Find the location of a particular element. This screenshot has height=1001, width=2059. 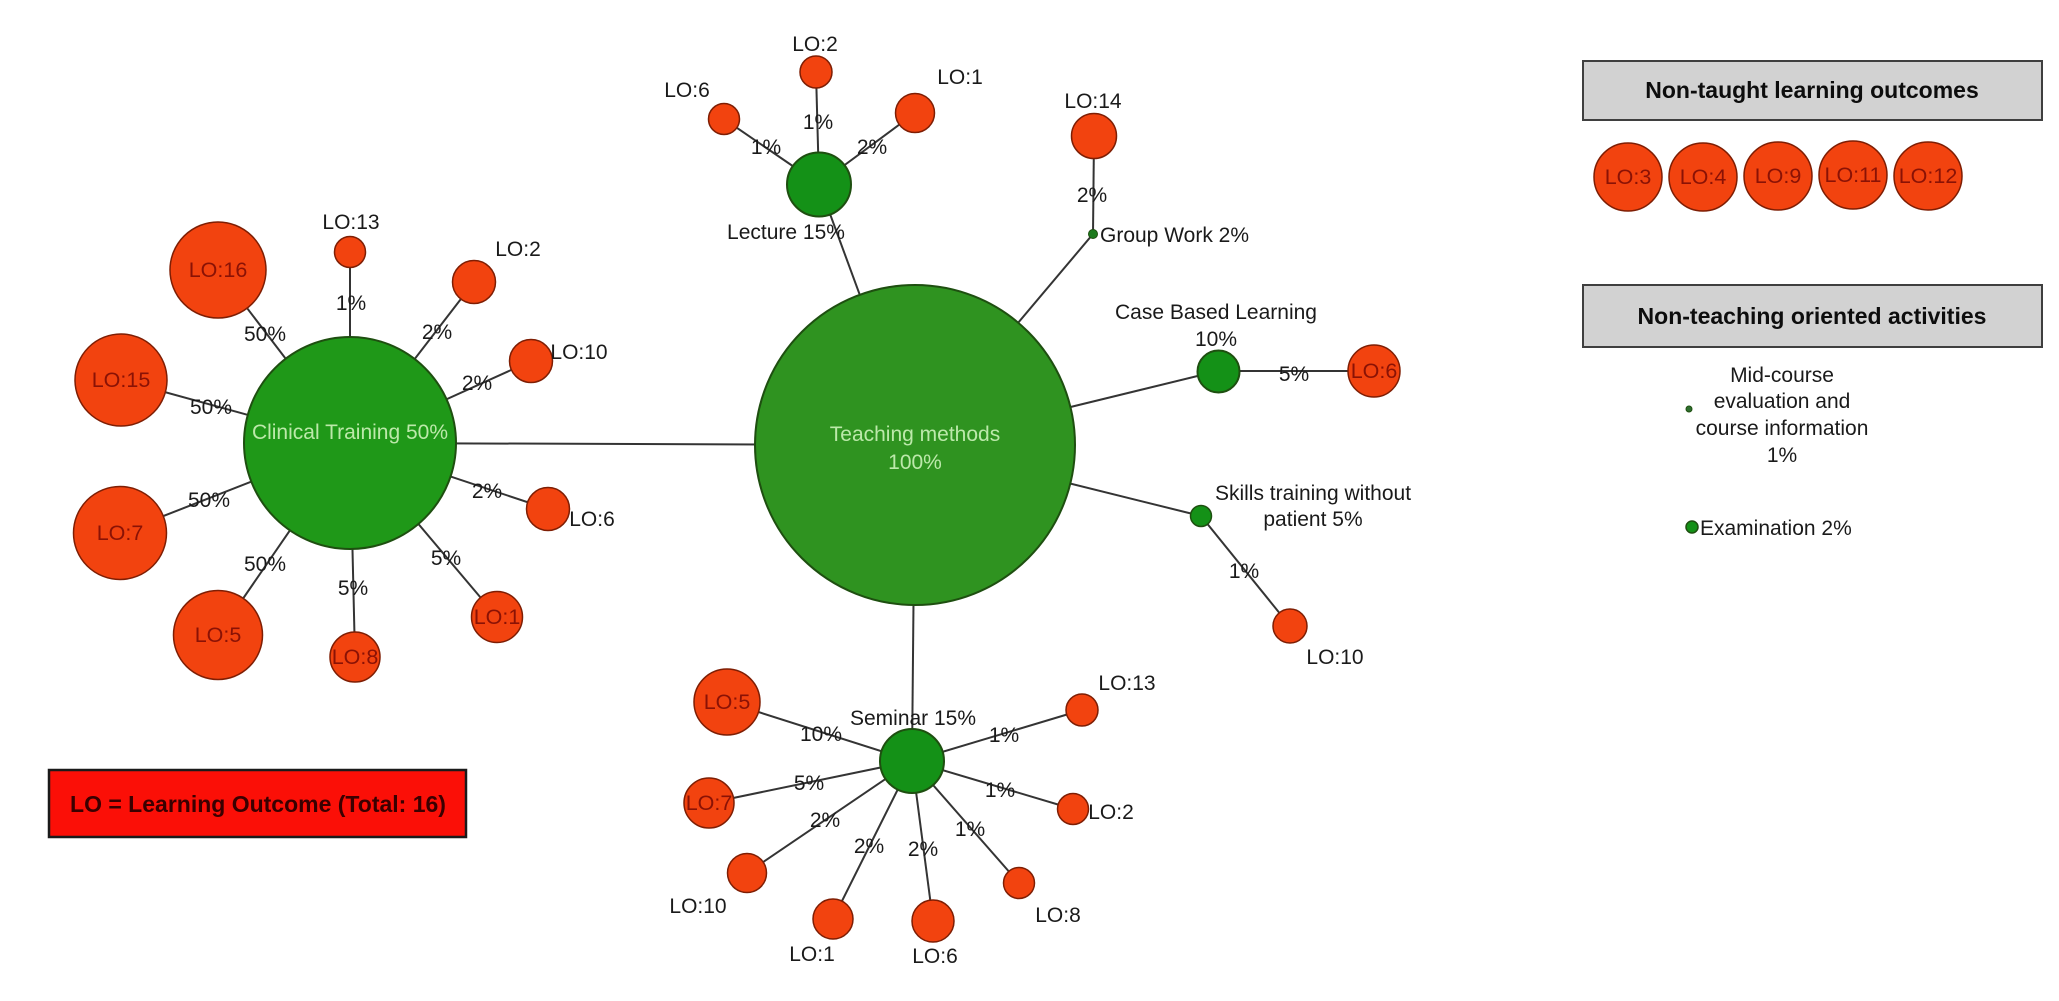

svg-text: Mid-course is located at coordinates (1782, 375).